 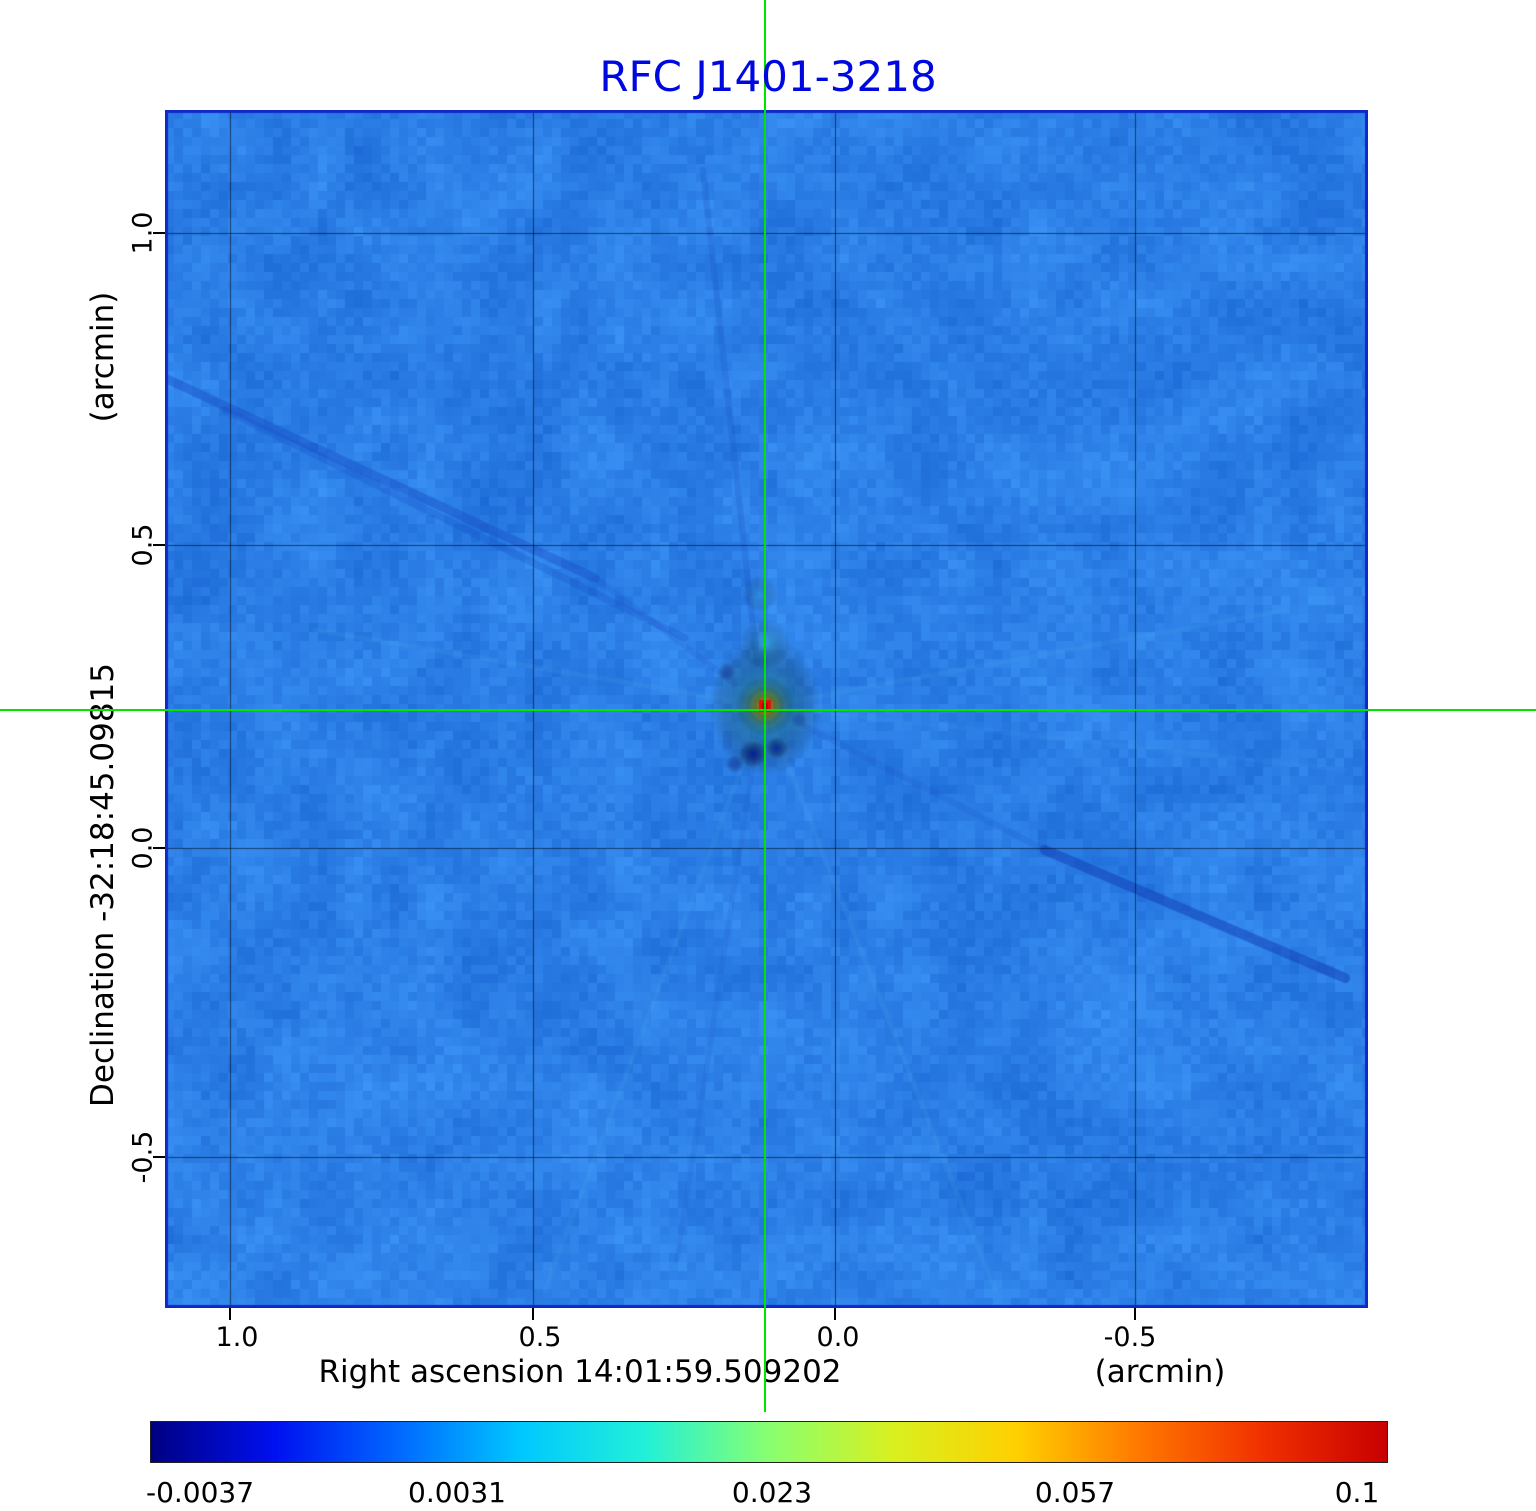 What do you see at coordinates (768, 710) in the screenshot?
I see `crosshair-horizontal-line` at bounding box center [768, 710].